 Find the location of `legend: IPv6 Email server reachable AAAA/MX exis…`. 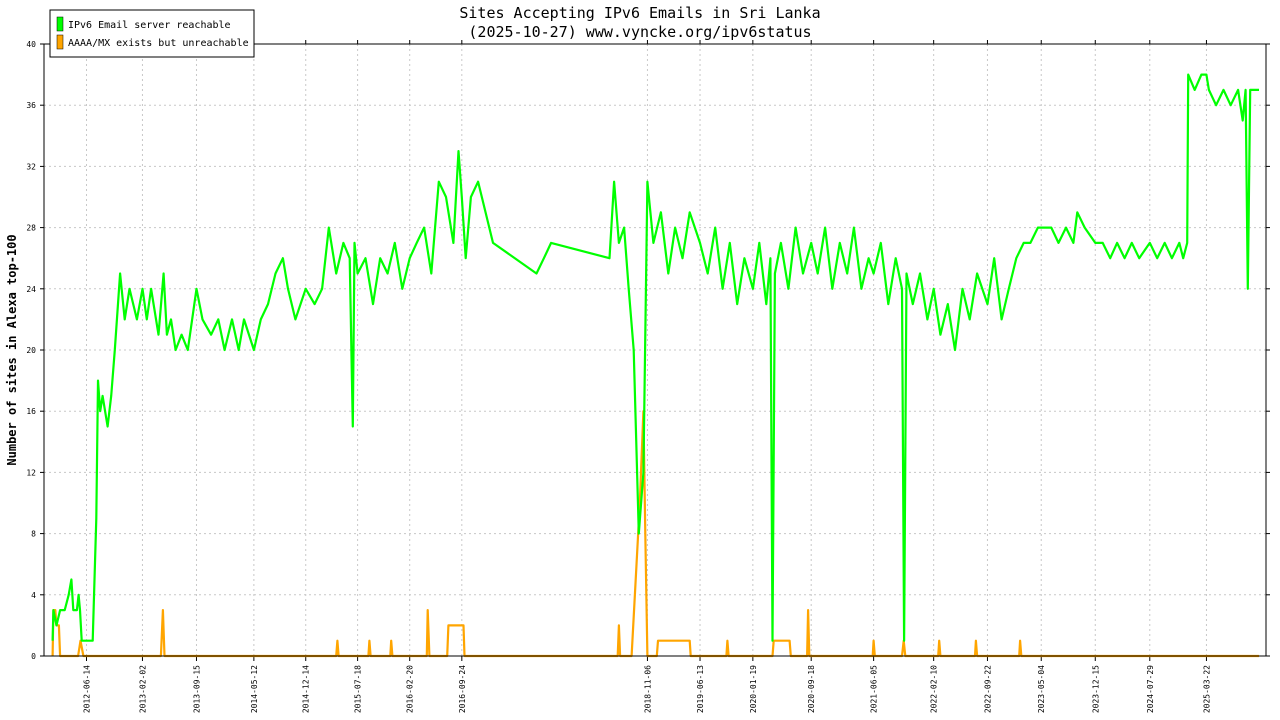

legend: IPv6 Email server reachable AAAA/MX exis… is located at coordinates (152, 33).